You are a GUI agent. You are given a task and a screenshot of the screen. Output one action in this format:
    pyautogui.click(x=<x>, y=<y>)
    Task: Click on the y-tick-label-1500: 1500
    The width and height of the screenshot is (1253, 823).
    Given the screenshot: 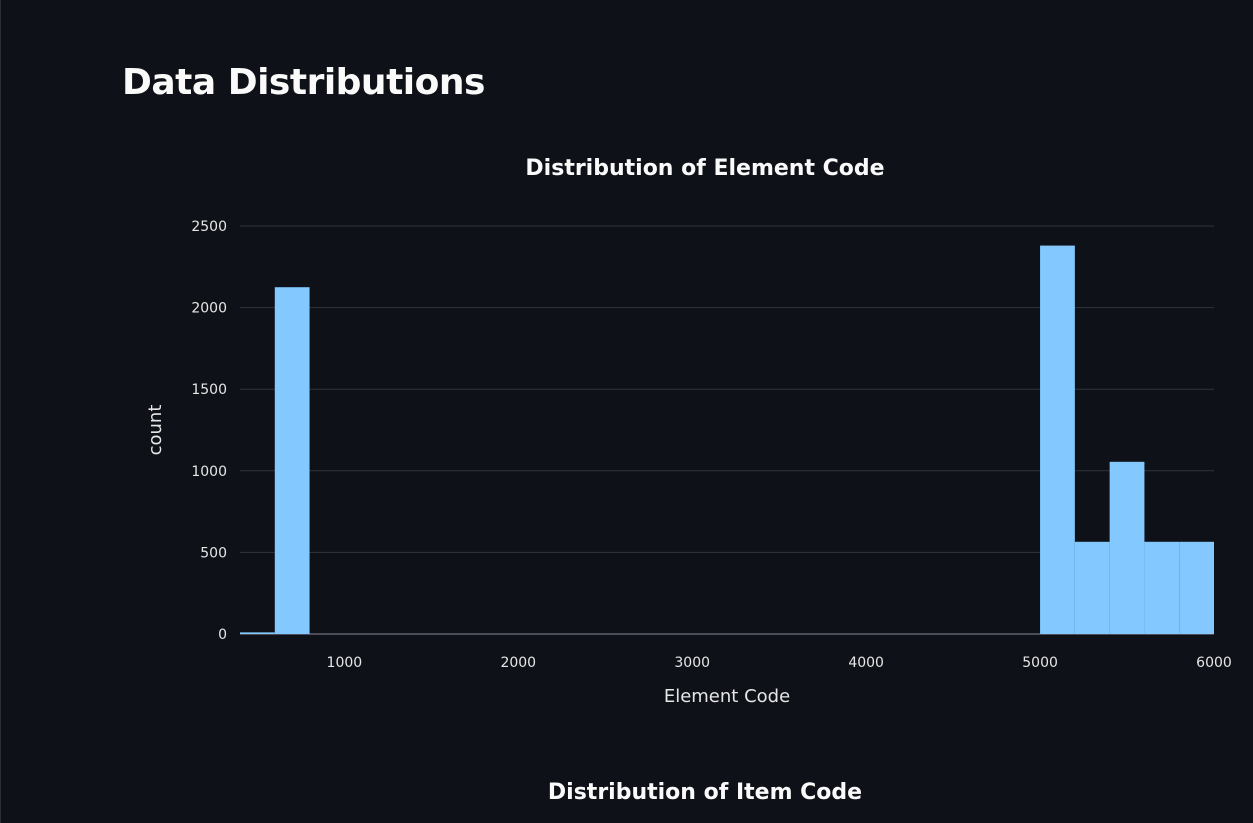 What is the action you would take?
    pyautogui.click(x=209, y=390)
    